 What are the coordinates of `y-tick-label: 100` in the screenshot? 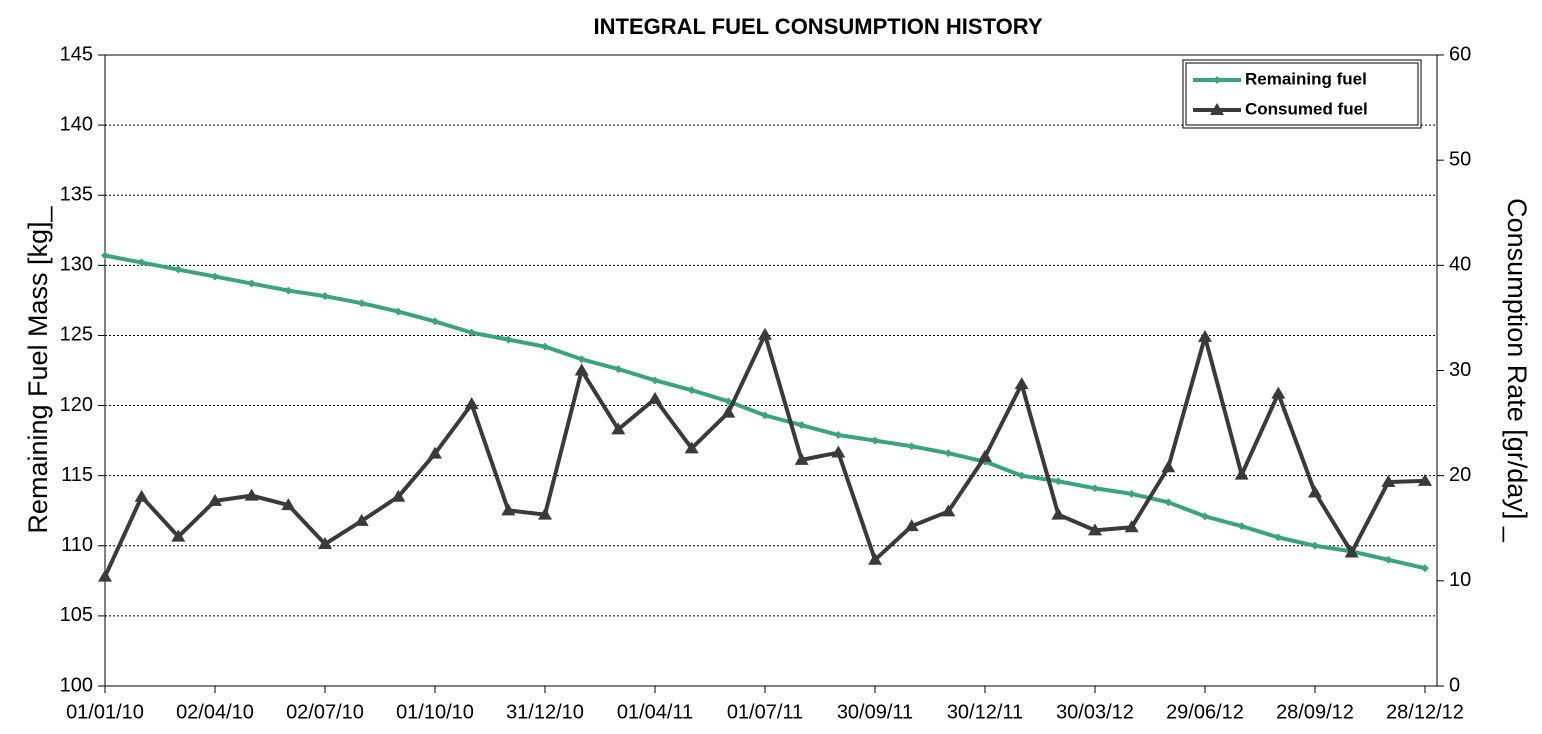 It's located at (76, 685).